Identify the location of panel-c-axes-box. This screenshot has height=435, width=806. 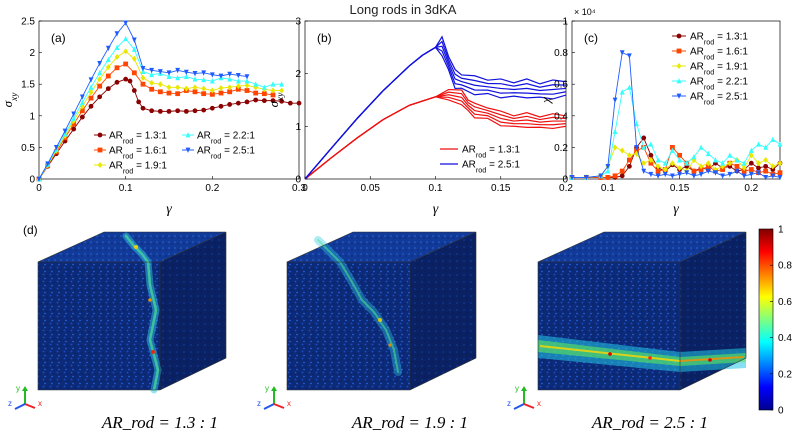
(676, 100).